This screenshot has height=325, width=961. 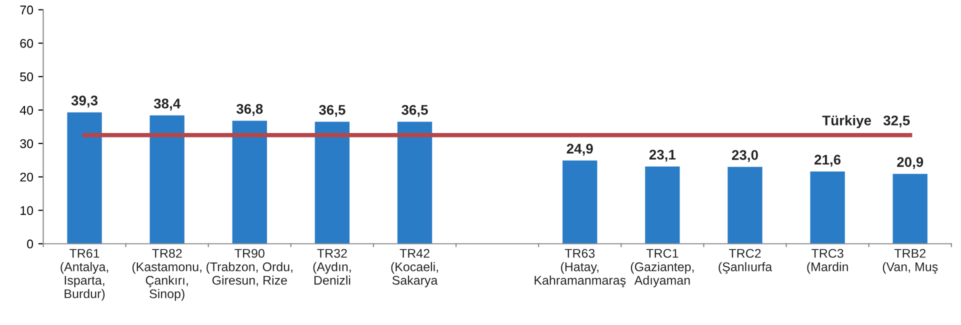 What do you see at coordinates (84, 274) in the screenshot?
I see `x-tick-label: TR61 (Antalya, Isparta, Burdur)` at bounding box center [84, 274].